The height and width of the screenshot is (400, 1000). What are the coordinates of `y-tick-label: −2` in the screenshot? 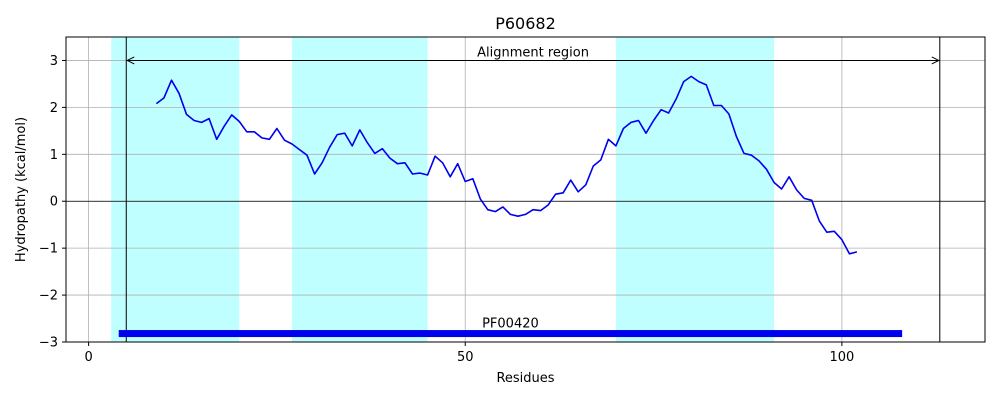 It's located at (48, 296).